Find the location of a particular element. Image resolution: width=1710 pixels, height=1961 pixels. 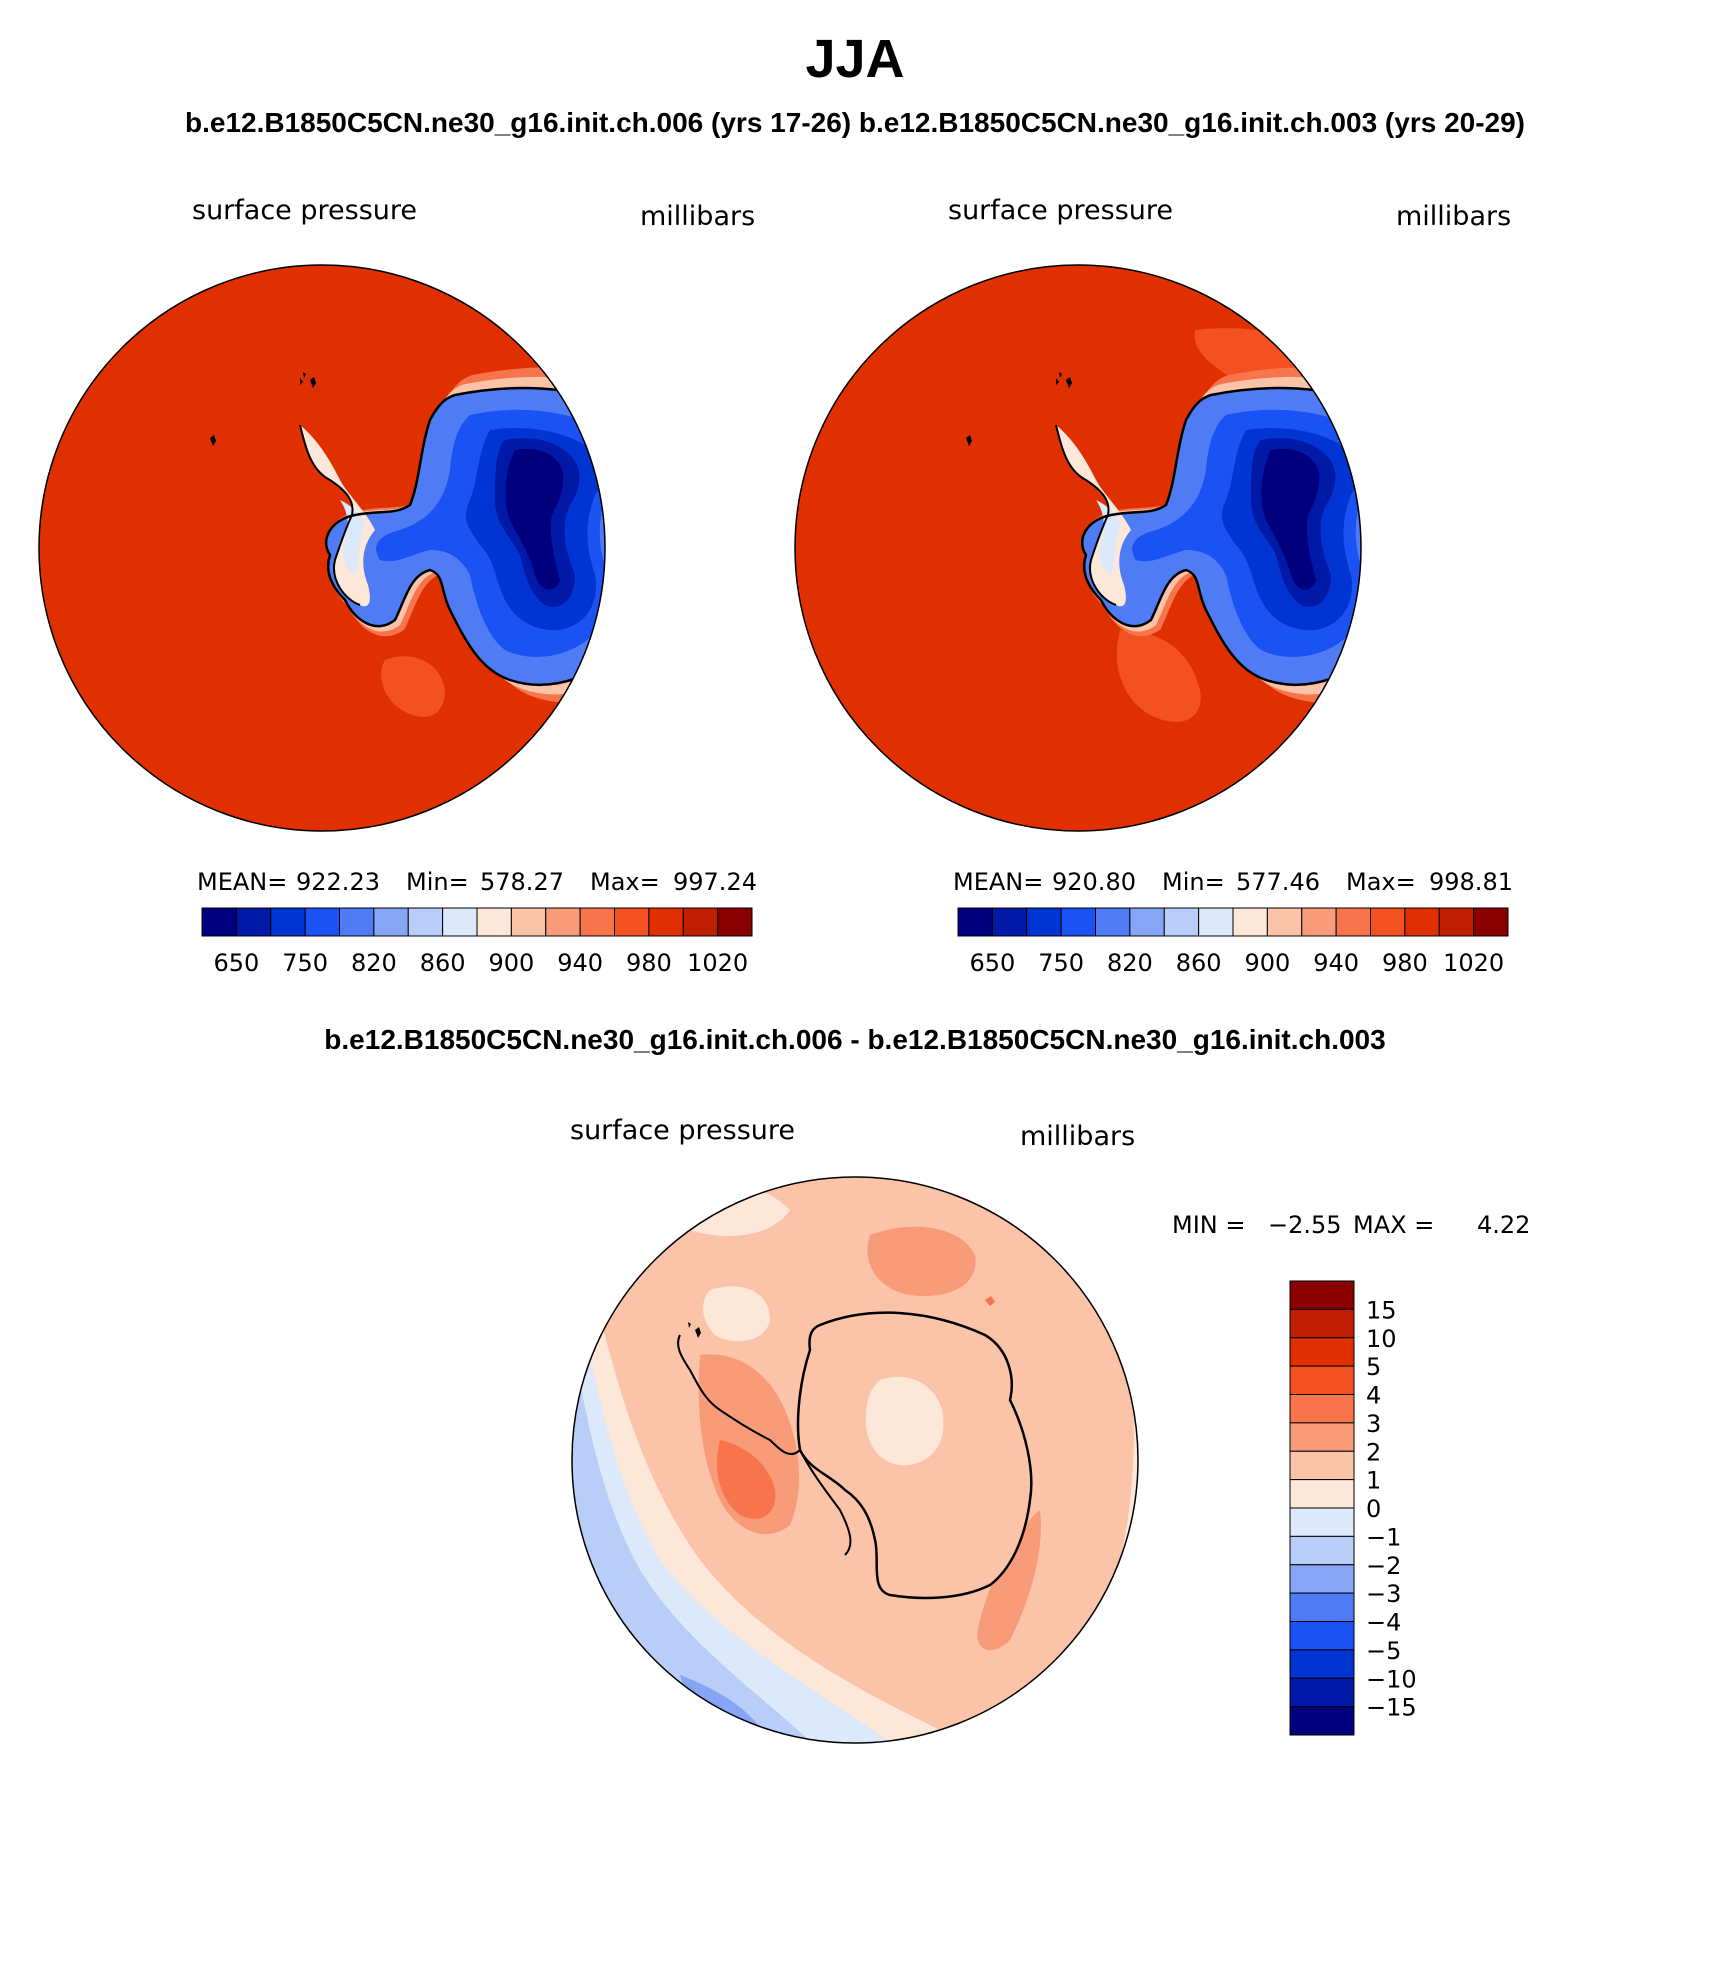

panel-diff-colorbar-label: 5 is located at coordinates (1373, 1367).